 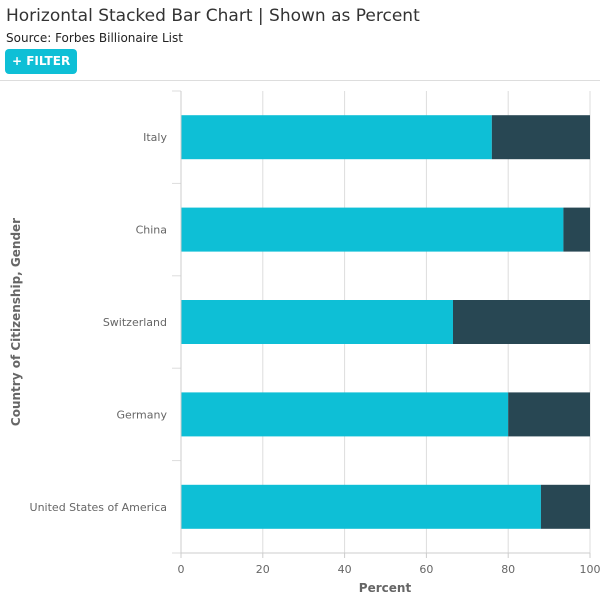 What do you see at coordinates (263, 569) in the screenshot?
I see `x-tick-label: 20` at bounding box center [263, 569].